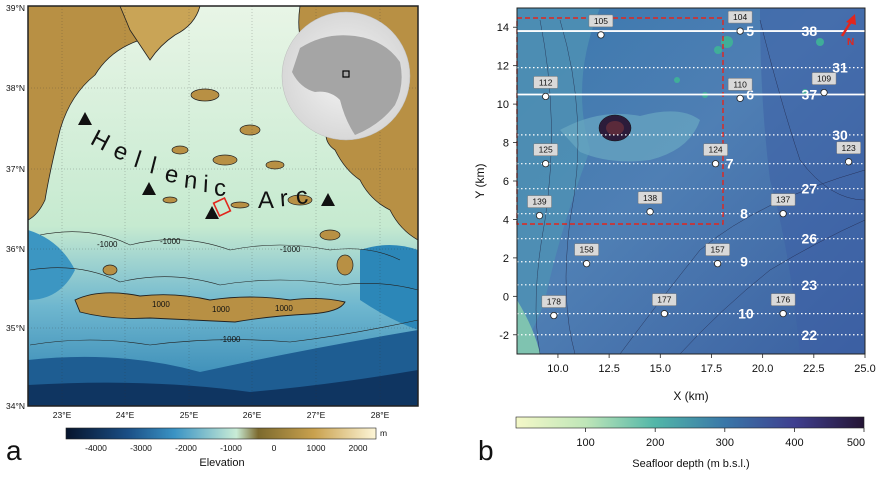 This screenshot has width=880, height=479. Describe the element at coordinates (316, 448) in the screenshot. I see `colorbar-a-tick: 1000` at that location.